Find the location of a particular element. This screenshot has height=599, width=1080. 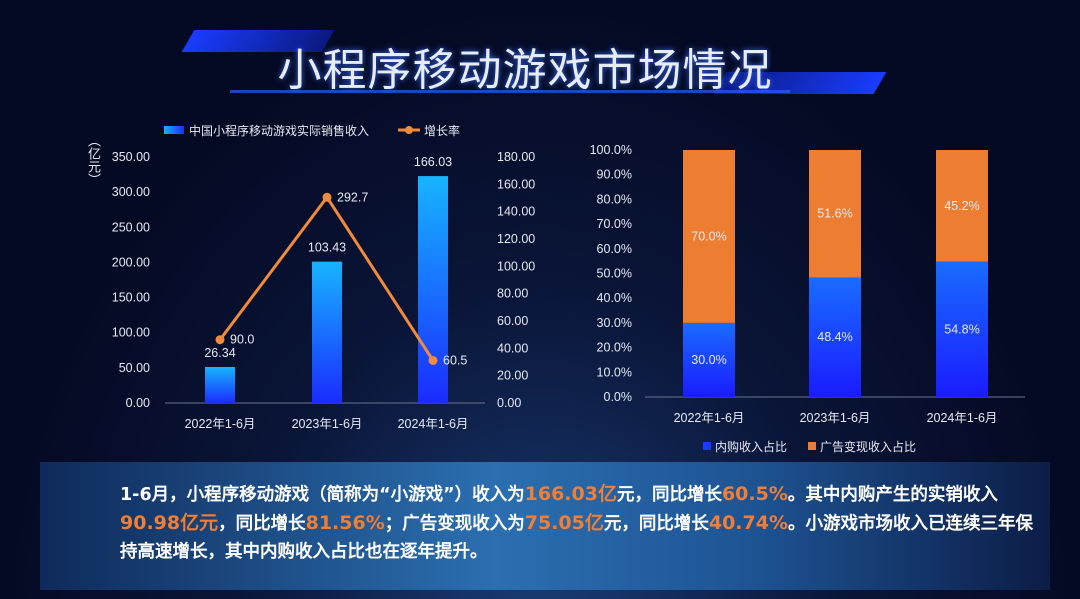

highlight-value: 166.03亿 is located at coordinates (570, 494).